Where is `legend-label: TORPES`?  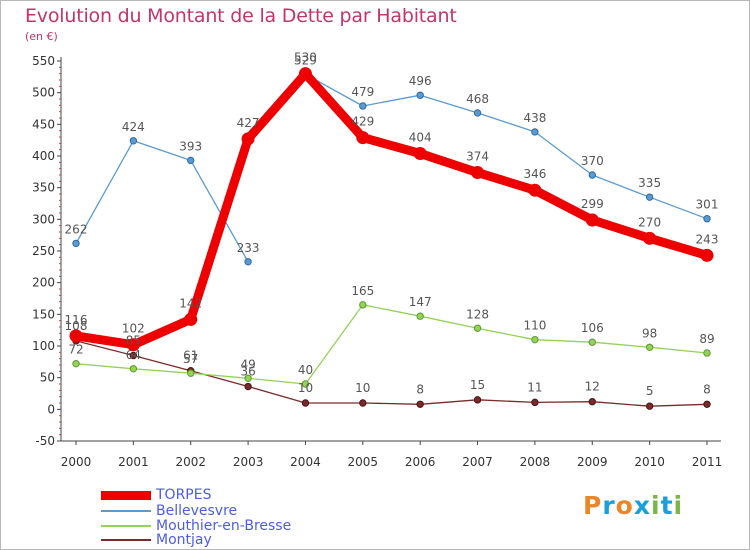
legend-label: TORPES is located at coordinates (184, 495).